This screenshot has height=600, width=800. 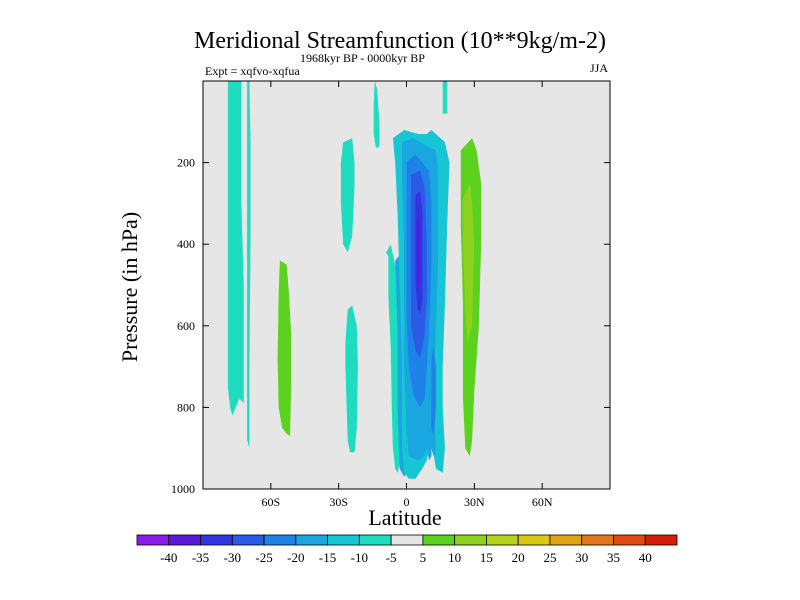 What do you see at coordinates (391, 557) in the screenshot?
I see `colorbar-label: -5` at bounding box center [391, 557].